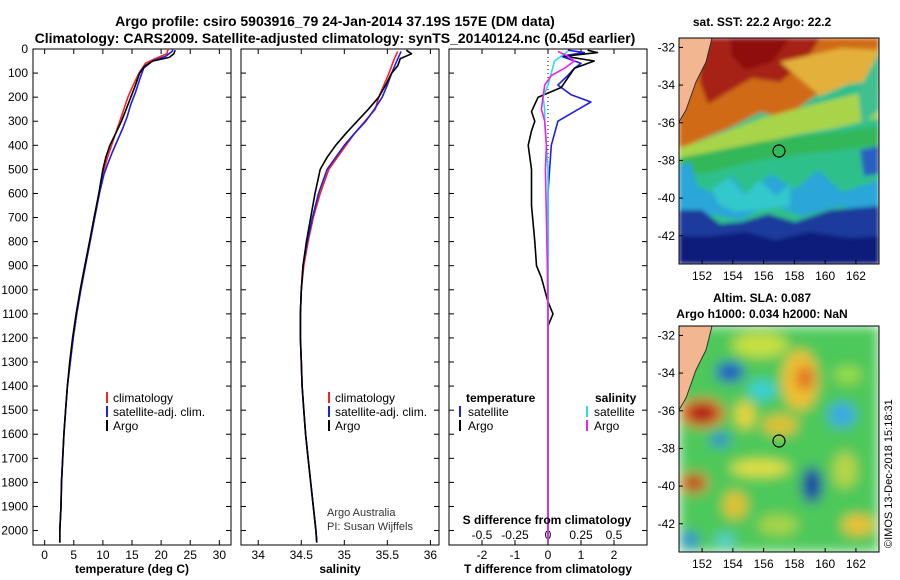 This screenshot has height=580, width=900. Describe the element at coordinates (614, 535) in the screenshot. I see `s-diff-tick-label: 0.5` at that location.